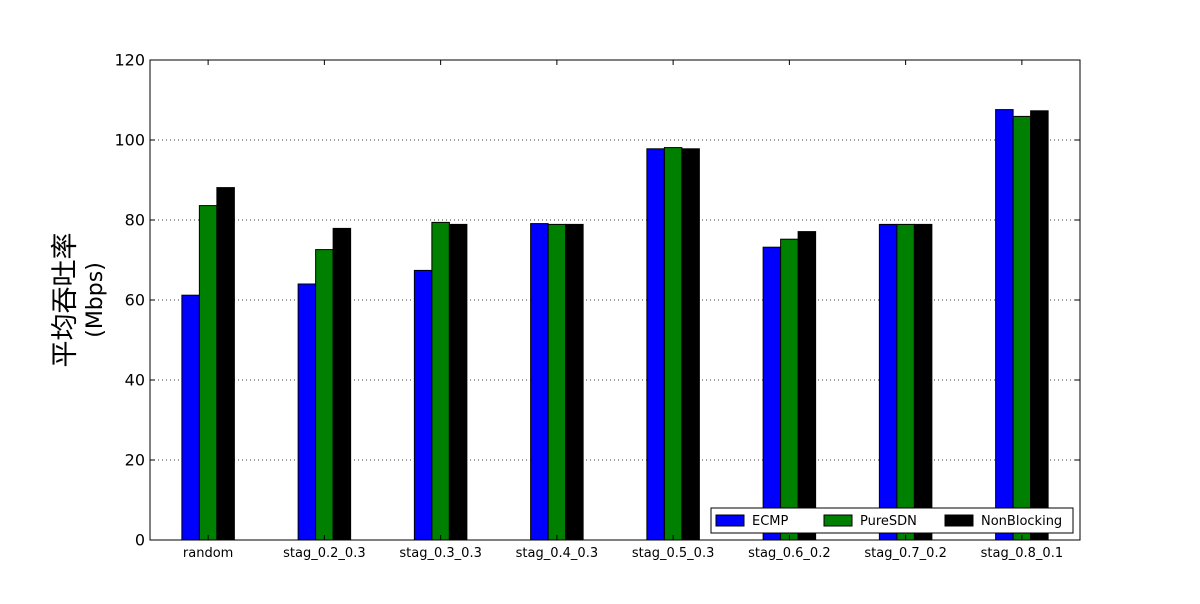  Describe the element at coordinates (324, 395) in the screenshot. I see `bar-puresdn-stag_0.2_0.3` at that location.